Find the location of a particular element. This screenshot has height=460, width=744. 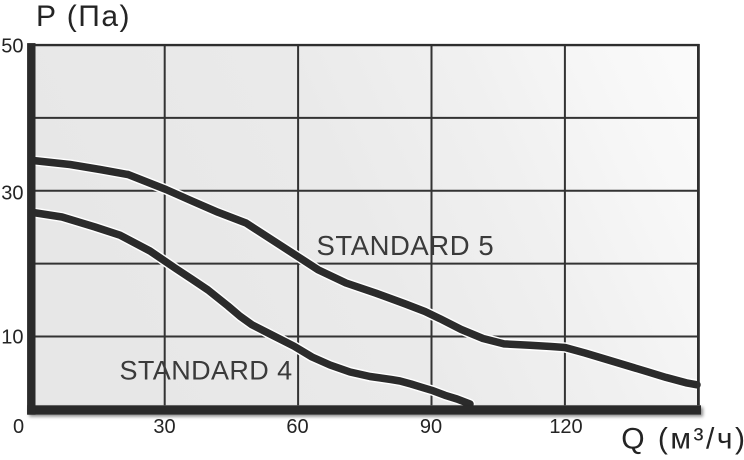

svg-text: 120 is located at coordinates (565, 427).